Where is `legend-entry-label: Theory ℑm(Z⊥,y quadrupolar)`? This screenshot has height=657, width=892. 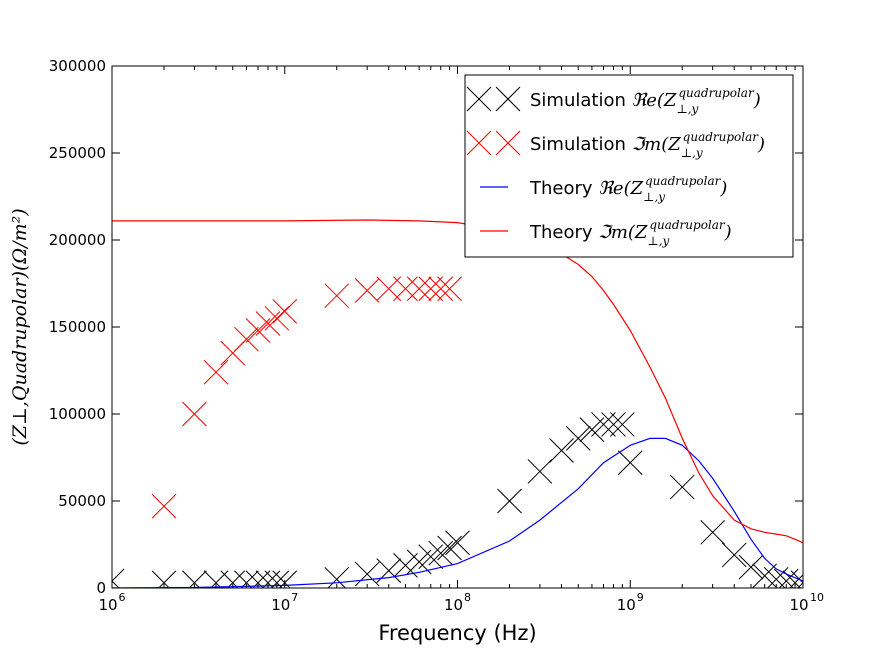 legend-entry-label: Theory ℑm(Z⊥,y quadrupolar) is located at coordinates (630, 233).